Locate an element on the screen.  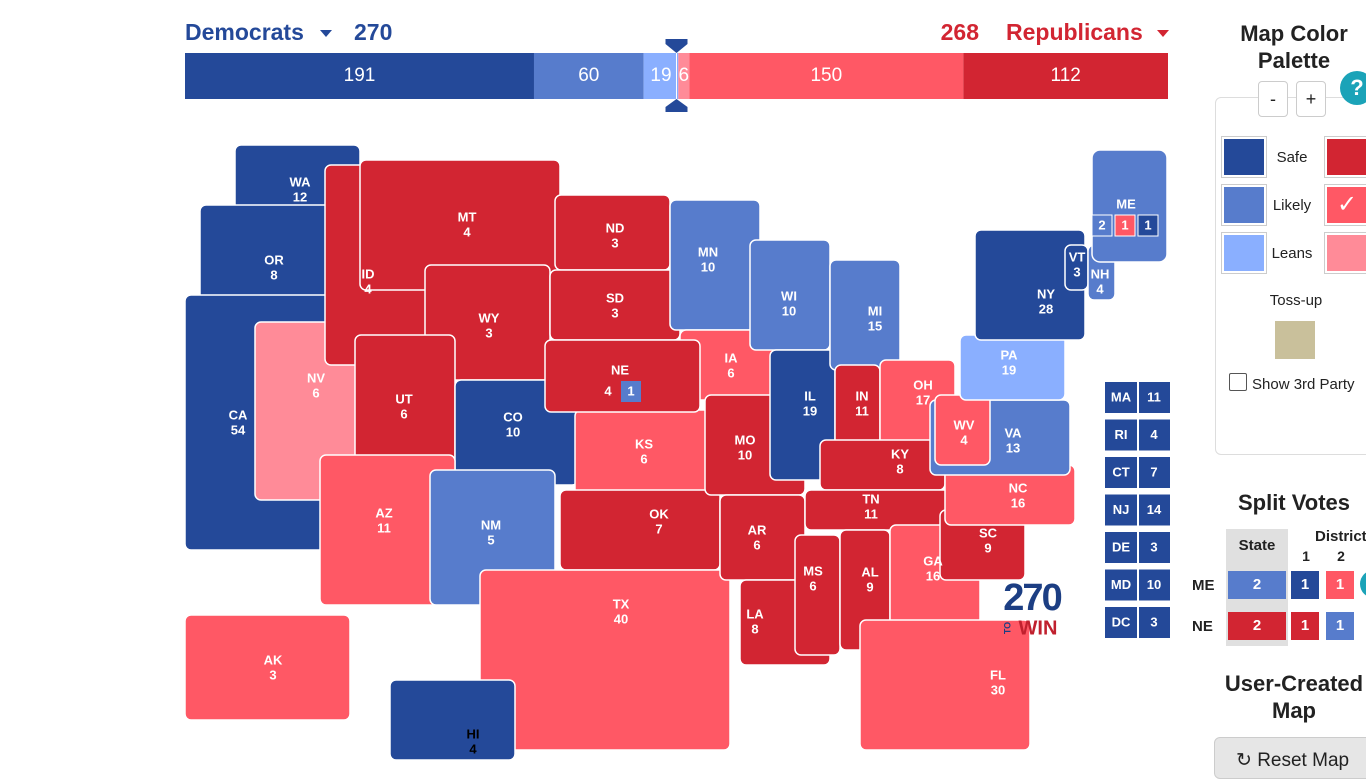
state-abbr: NY is located at coordinates (1046, 293).